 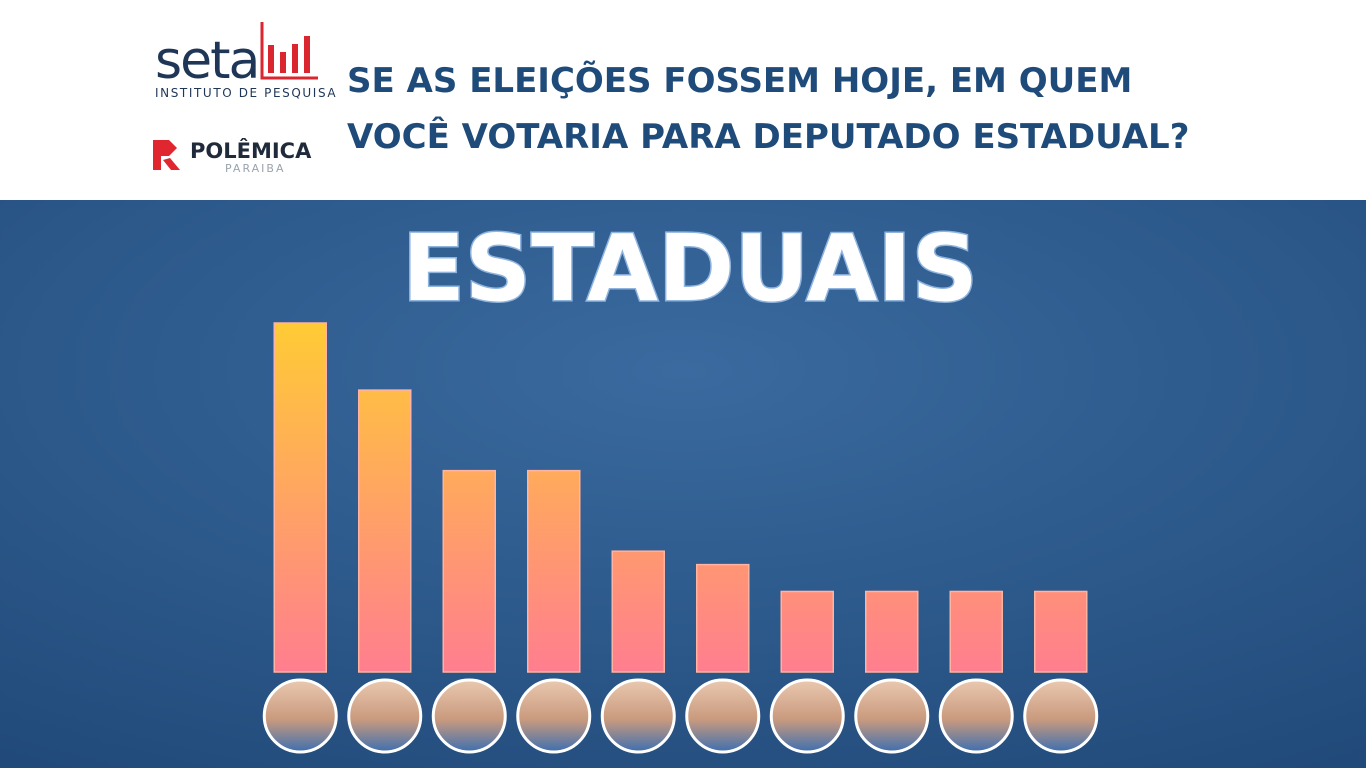 I want to click on question-line: VOCÊ VOTARIA PARA DEPUTADO ESTADUAL?, so click(x=768, y=136).